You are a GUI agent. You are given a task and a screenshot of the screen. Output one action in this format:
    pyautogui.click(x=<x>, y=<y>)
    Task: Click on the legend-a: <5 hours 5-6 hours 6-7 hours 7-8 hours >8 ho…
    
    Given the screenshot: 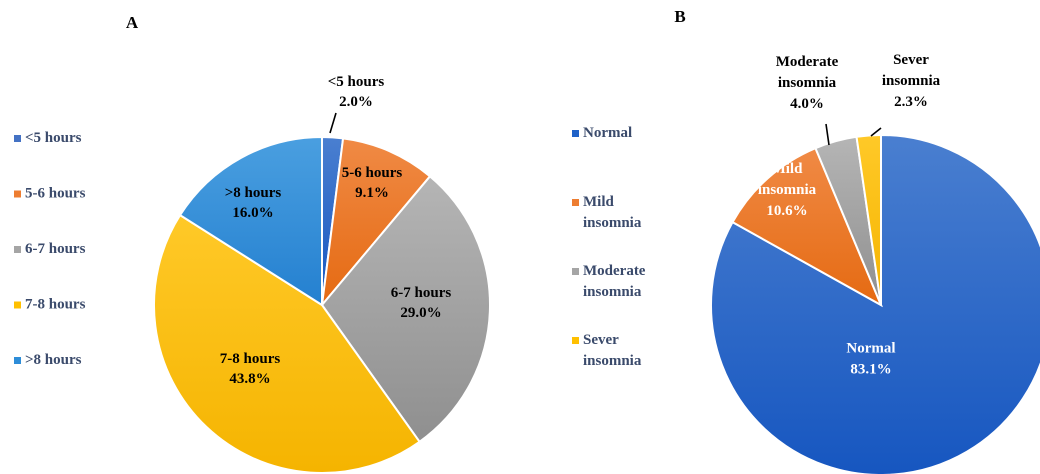 What is the action you would take?
    pyautogui.click(x=50, y=249)
    